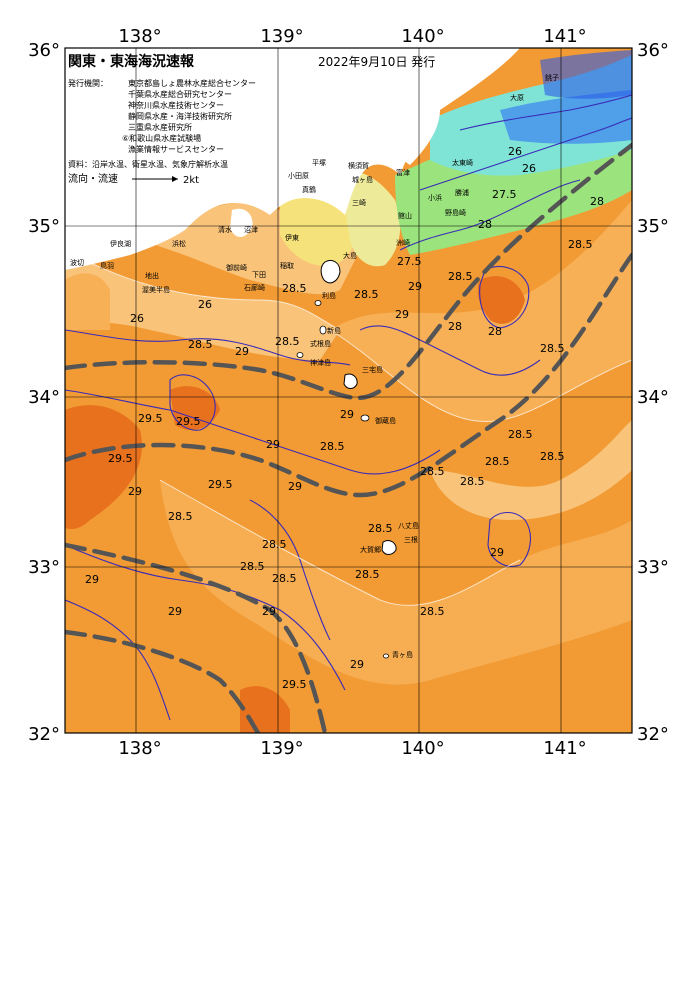 This screenshot has height=989, width=700. What do you see at coordinates (44, 734) in the screenshot?
I see `left-lat-label: 32°` at bounding box center [44, 734].